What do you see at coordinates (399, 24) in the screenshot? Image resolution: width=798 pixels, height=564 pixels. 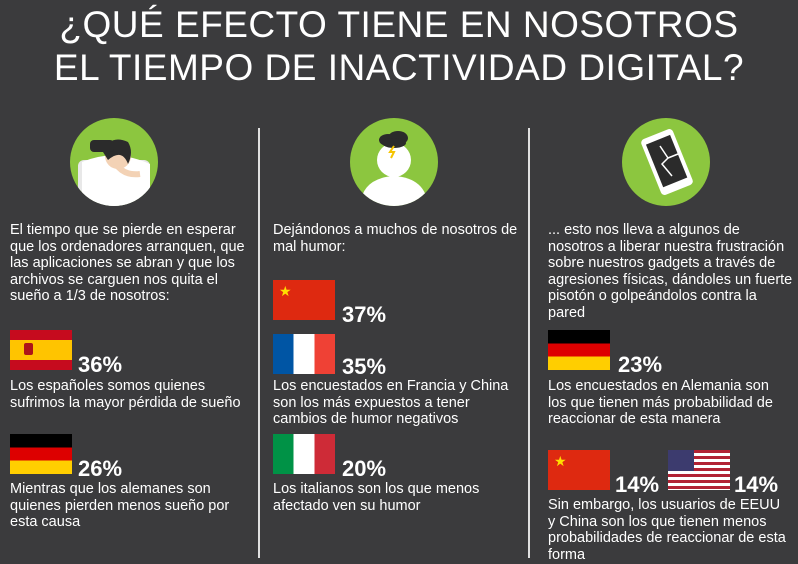 I see `page-title-line-1: ¿QUÉ EFECTO TIENE EN NOSOTROS` at bounding box center [399, 24].